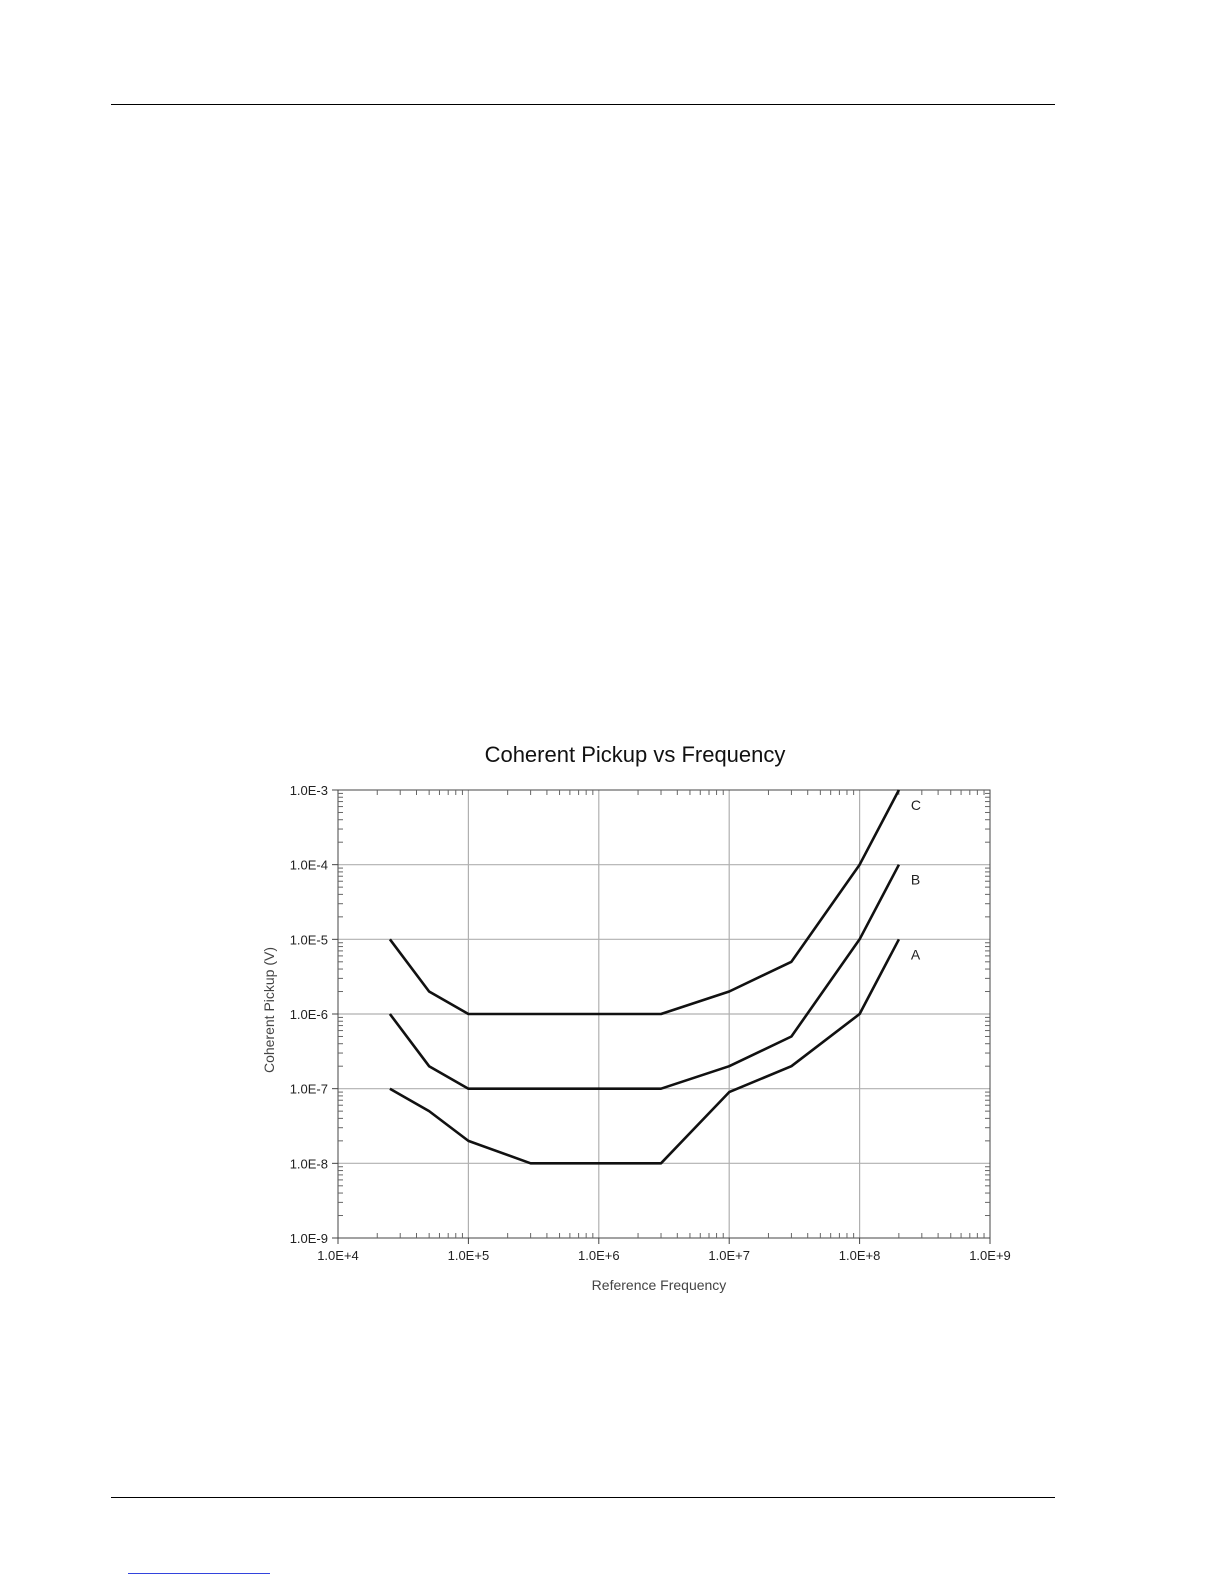 This screenshot has height=1585, width=1225. I want to click on series-layer: A B C, so click(654, 977).